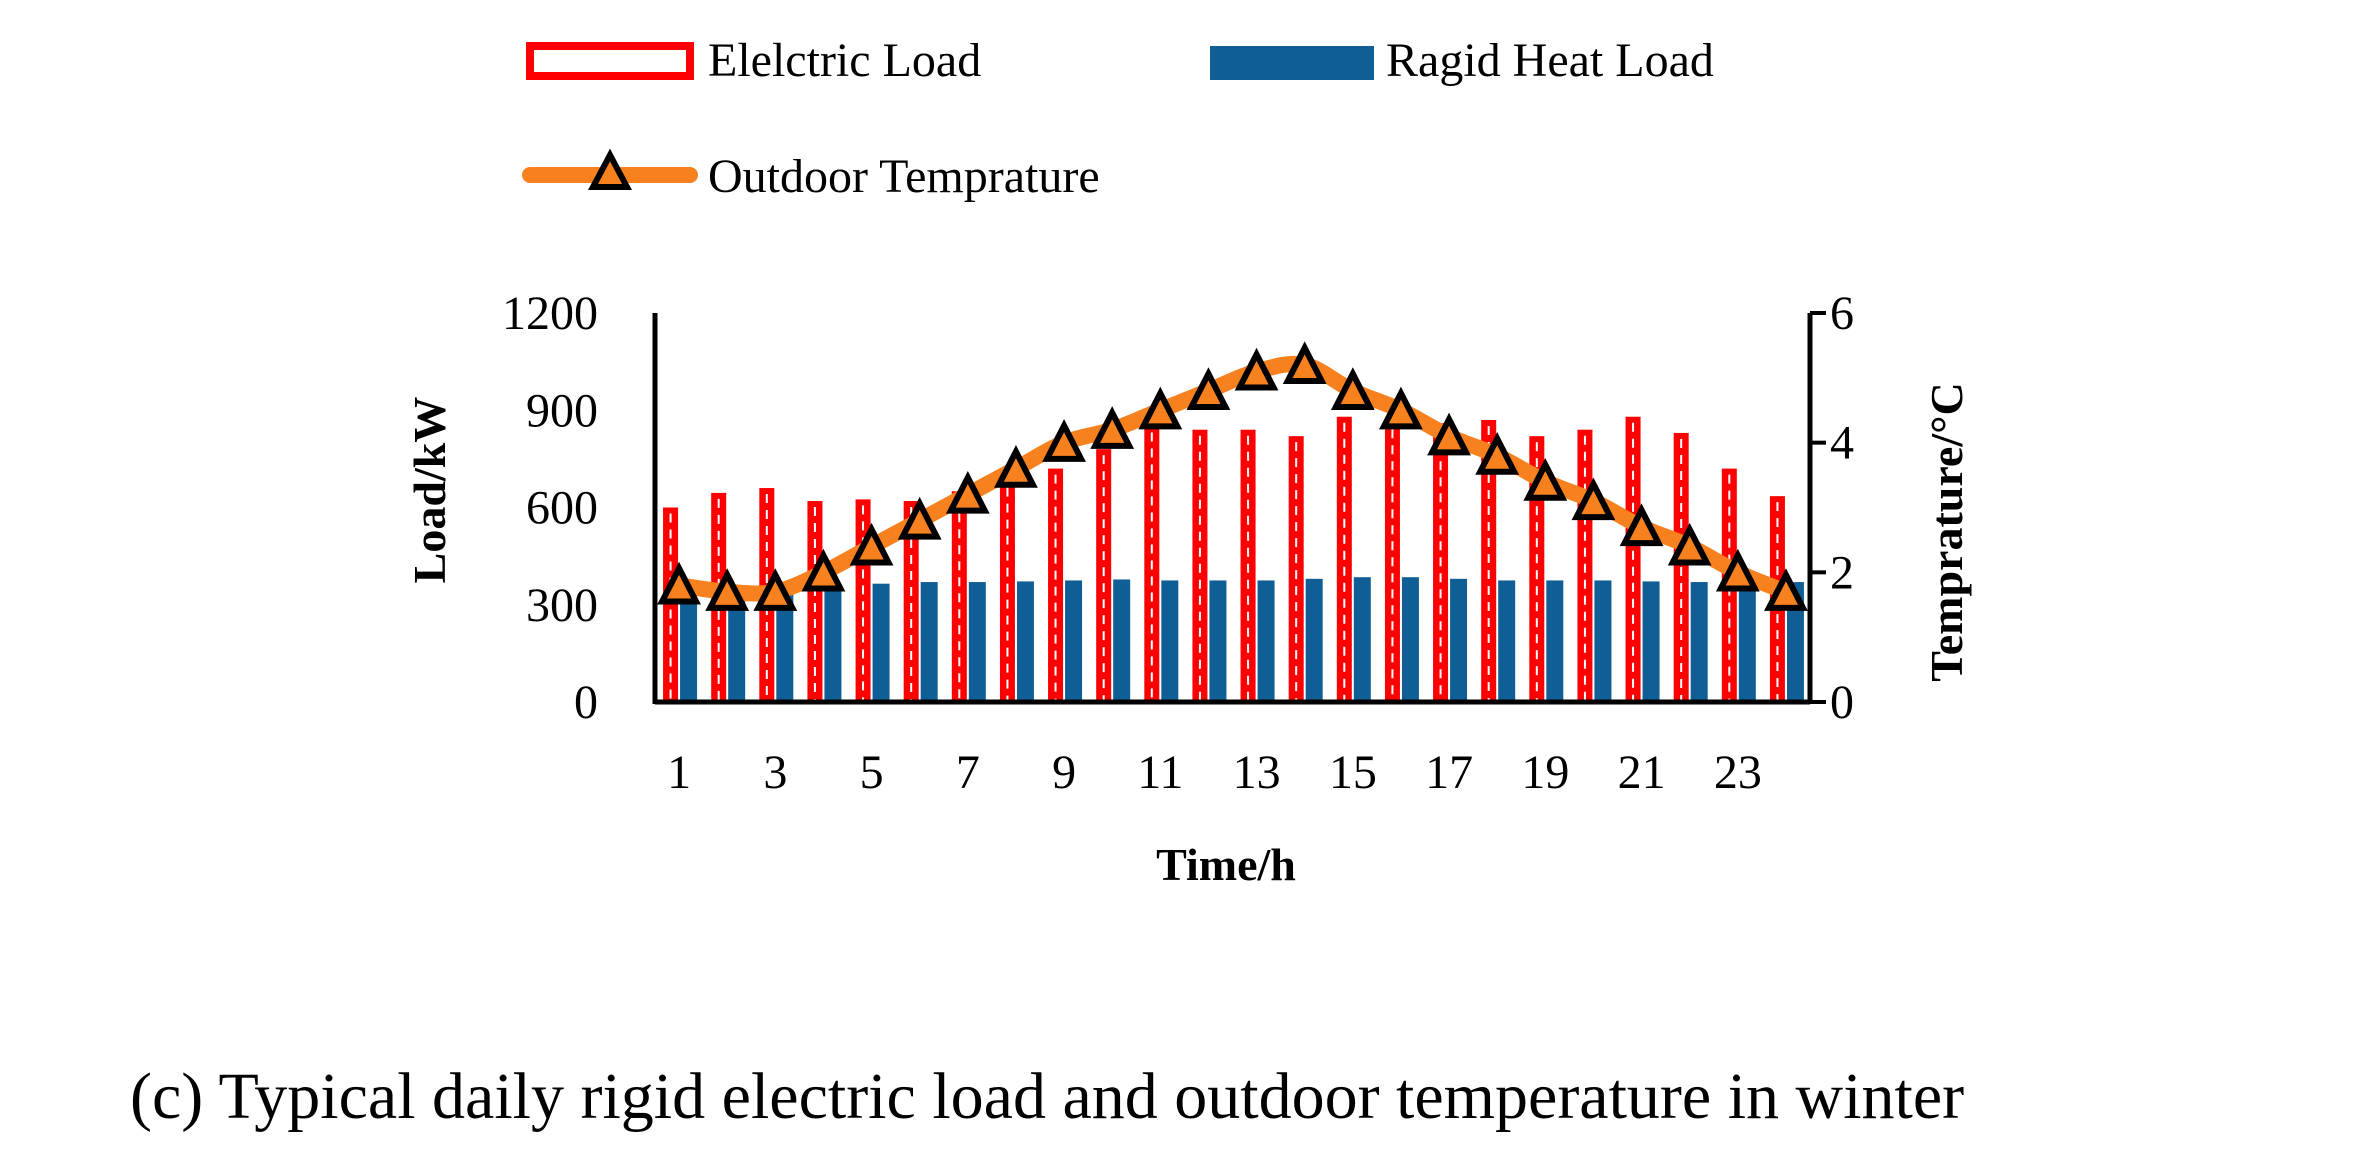 The image size is (2357, 1161). What do you see at coordinates (1226, 864) in the screenshot?
I see `x-axis-title: Time/h` at bounding box center [1226, 864].